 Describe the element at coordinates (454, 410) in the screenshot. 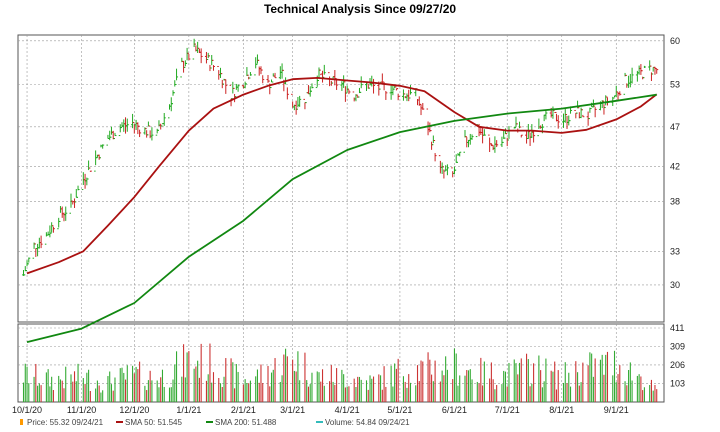

I see `date-tick-label: 6/1/21` at that location.